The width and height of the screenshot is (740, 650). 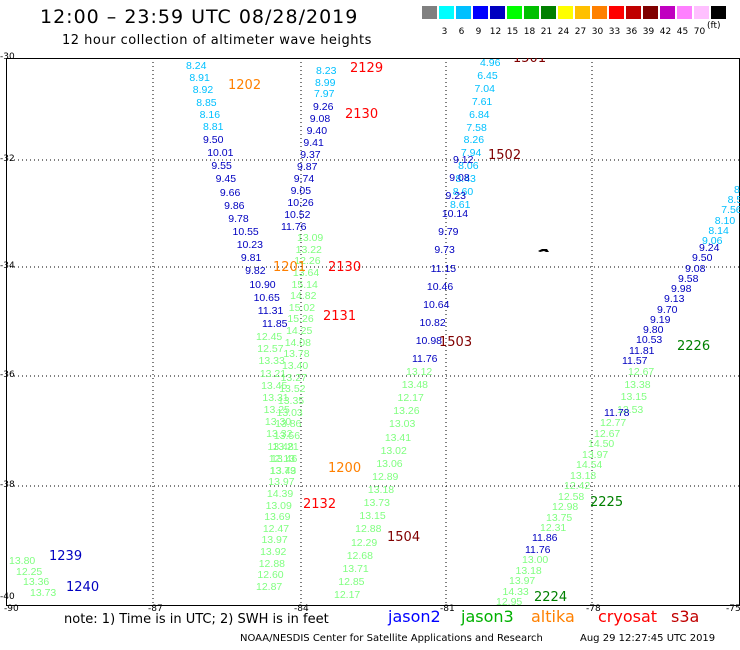 I want to click on wave-height-label: 10.82, so click(x=432, y=322).